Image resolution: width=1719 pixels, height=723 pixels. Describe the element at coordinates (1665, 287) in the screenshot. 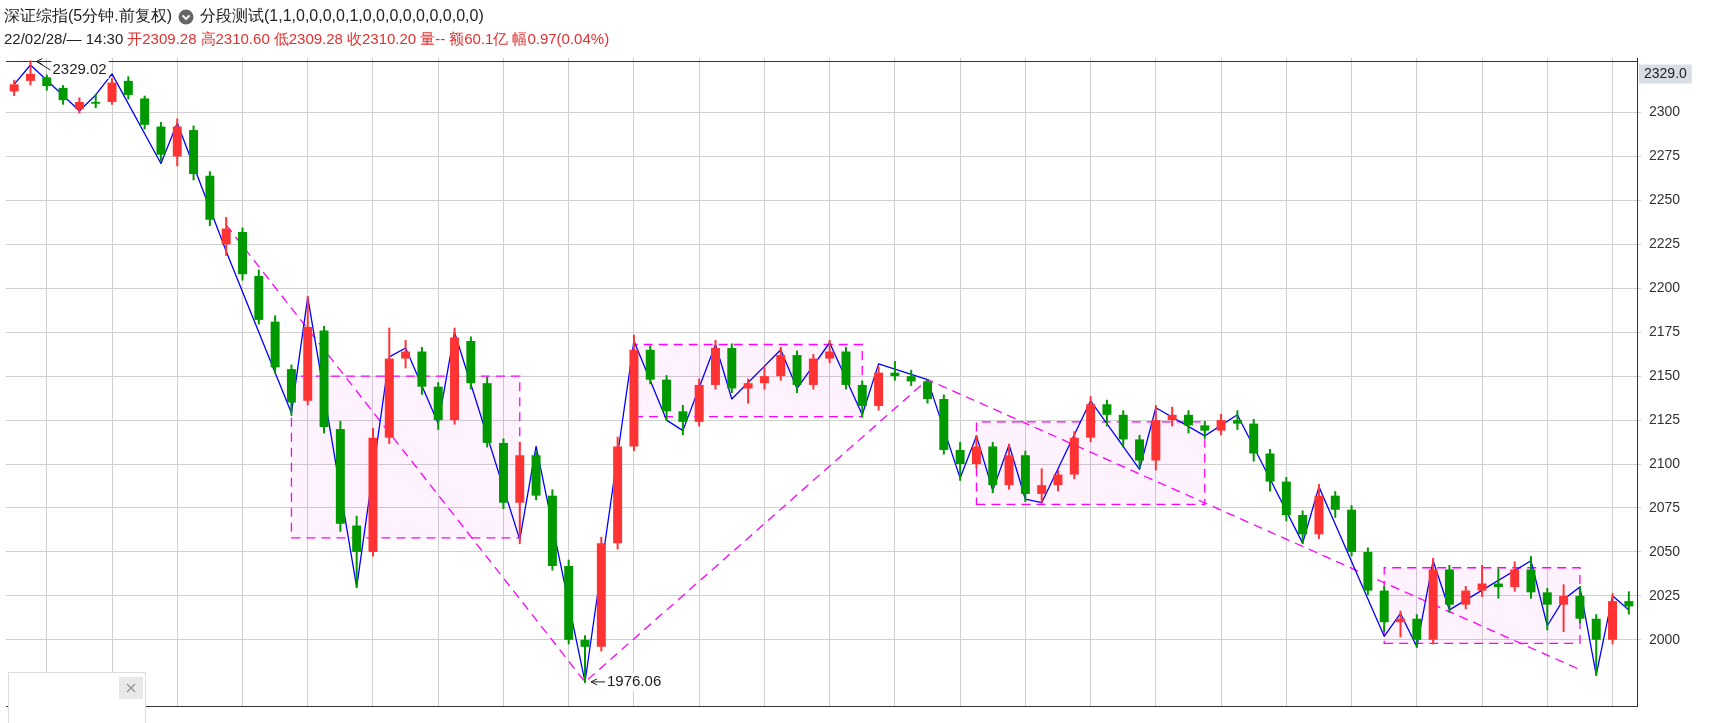

I see `y-tick-label: 2200` at that location.